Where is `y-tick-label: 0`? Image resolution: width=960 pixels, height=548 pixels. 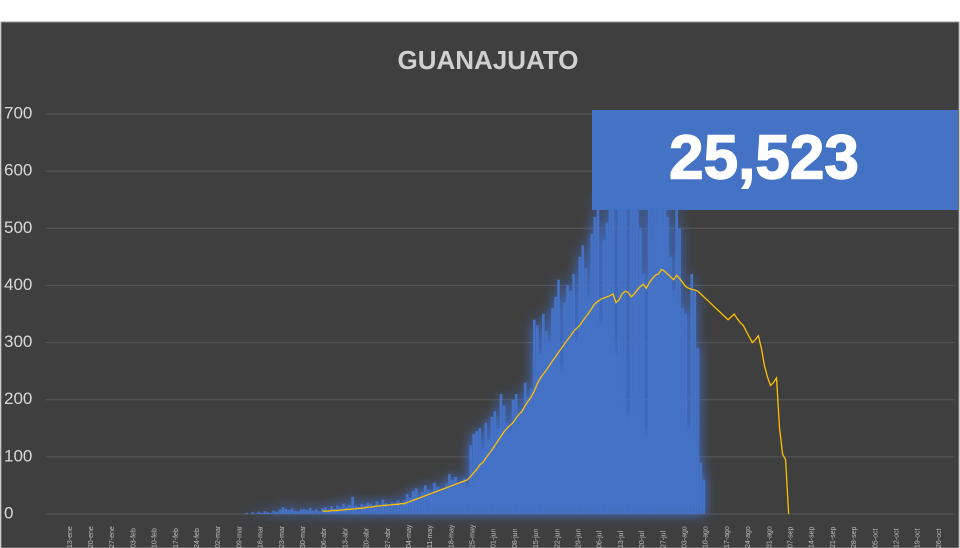 y-tick-label: 0 is located at coordinates (8, 512).